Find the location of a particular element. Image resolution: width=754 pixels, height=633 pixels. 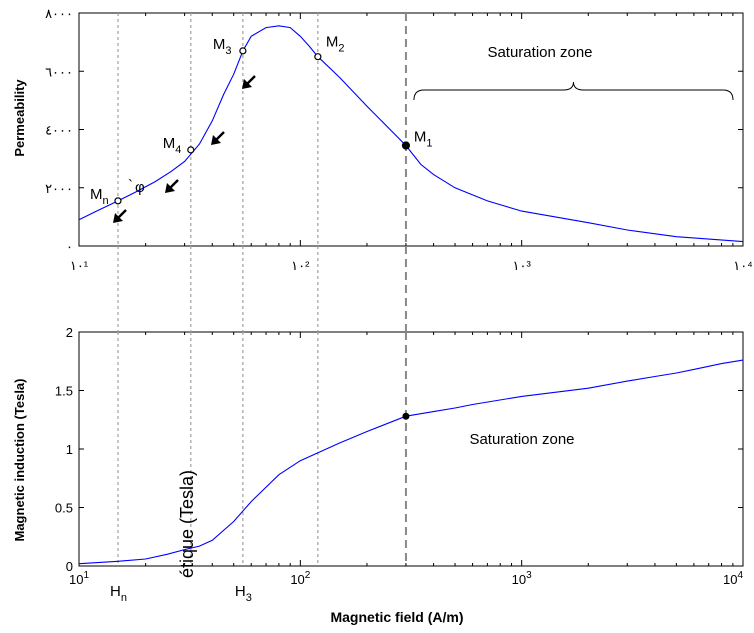

stray-tick-glyph: ` is located at coordinates (130, 185).